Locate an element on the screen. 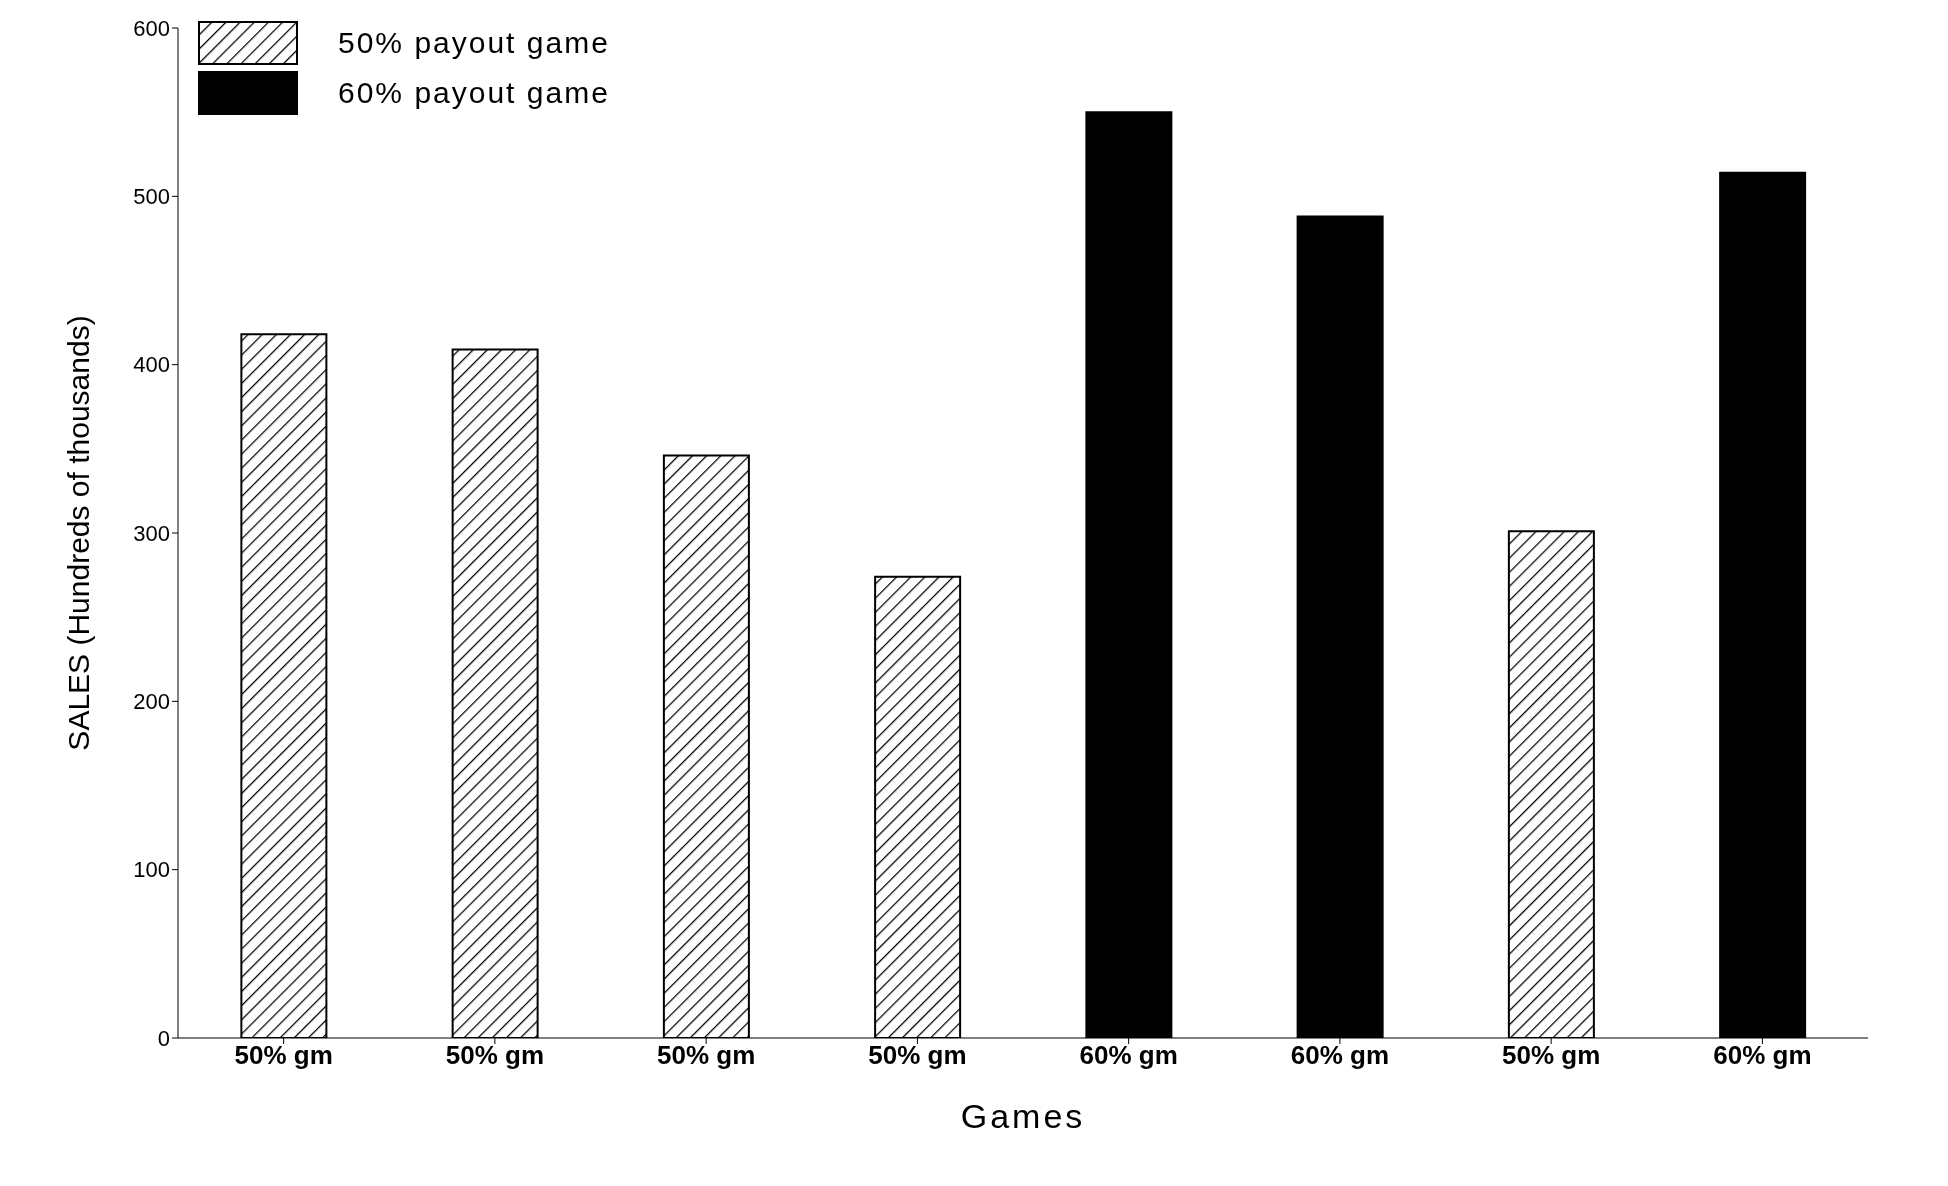 This screenshot has height=1186, width=1948. x-axis-title: Games is located at coordinates (1023, 1116).